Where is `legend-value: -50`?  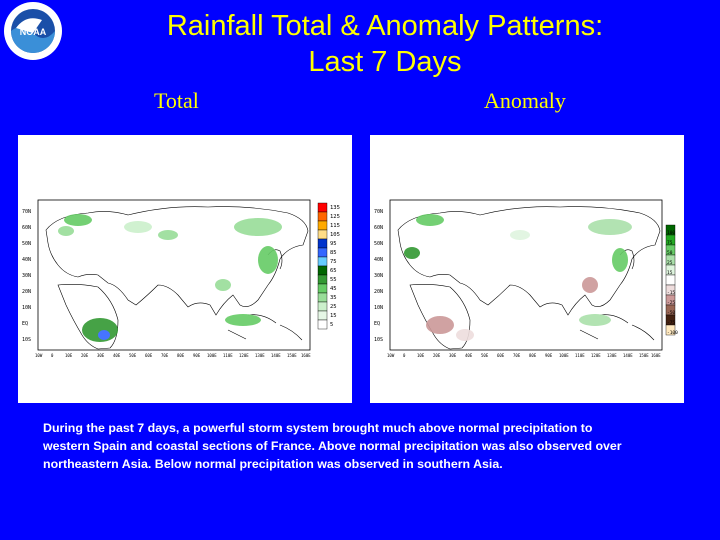 legend-value: -50 is located at coordinates (671, 313).